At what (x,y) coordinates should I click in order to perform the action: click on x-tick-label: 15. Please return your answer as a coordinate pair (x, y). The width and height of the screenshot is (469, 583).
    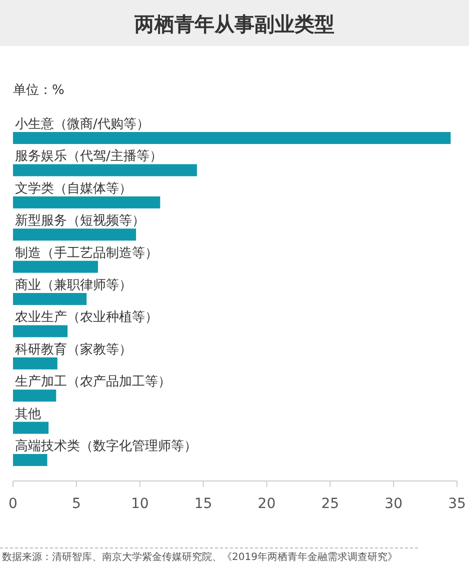
    Looking at the image, I should click on (203, 504).